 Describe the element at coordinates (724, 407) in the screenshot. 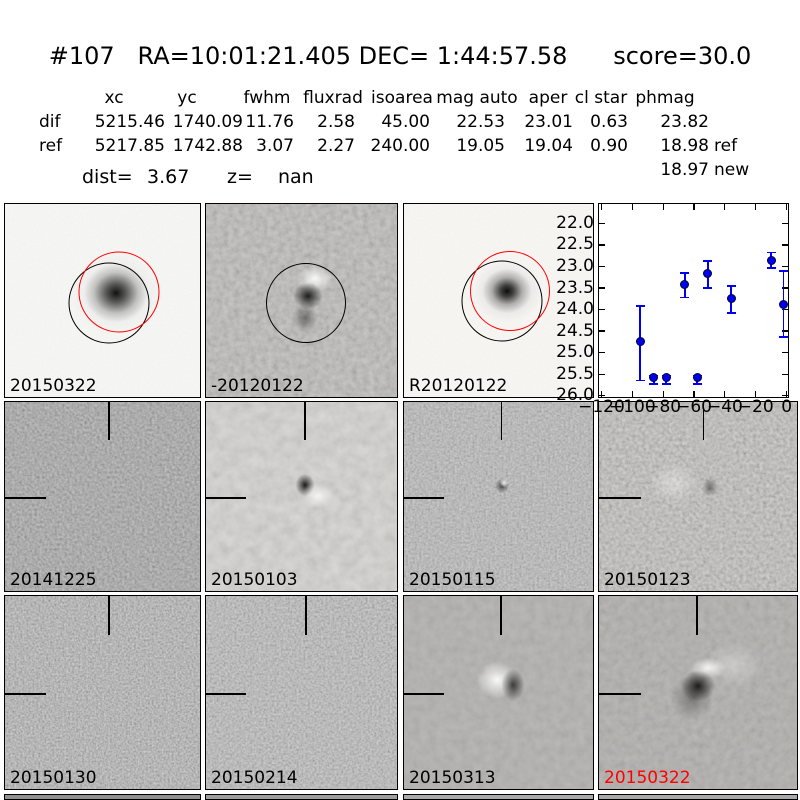

I see `x-tick-label: −40` at that location.